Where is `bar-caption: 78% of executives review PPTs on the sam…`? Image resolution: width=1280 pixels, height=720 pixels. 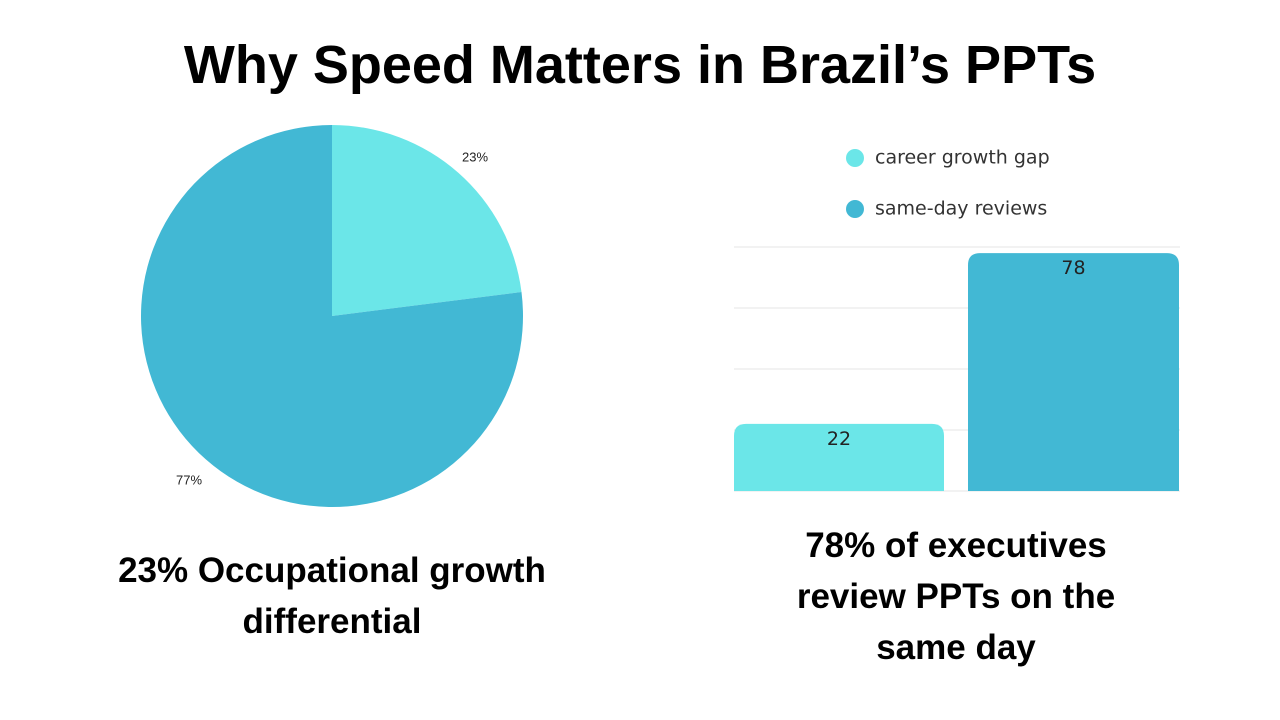 bar-caption: 78% of executives review PPTs on the sam… is located at coordinates (956, 596).